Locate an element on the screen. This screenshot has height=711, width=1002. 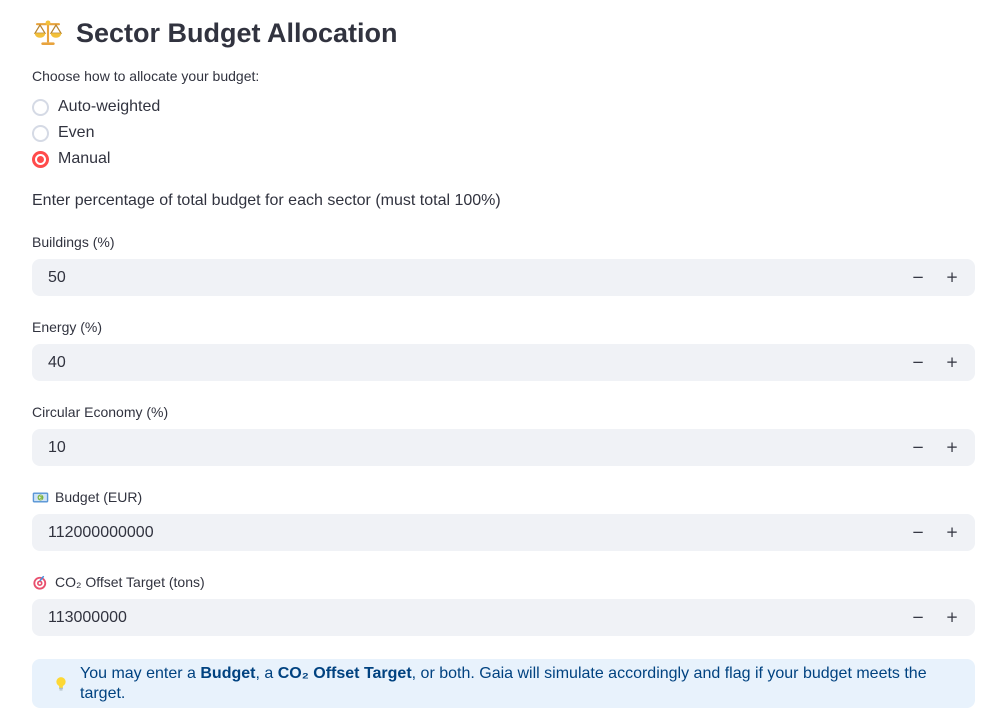
field-co2-offset-target: CO₂ Offset Target (tons) − + is located at coordinates (503, 605).